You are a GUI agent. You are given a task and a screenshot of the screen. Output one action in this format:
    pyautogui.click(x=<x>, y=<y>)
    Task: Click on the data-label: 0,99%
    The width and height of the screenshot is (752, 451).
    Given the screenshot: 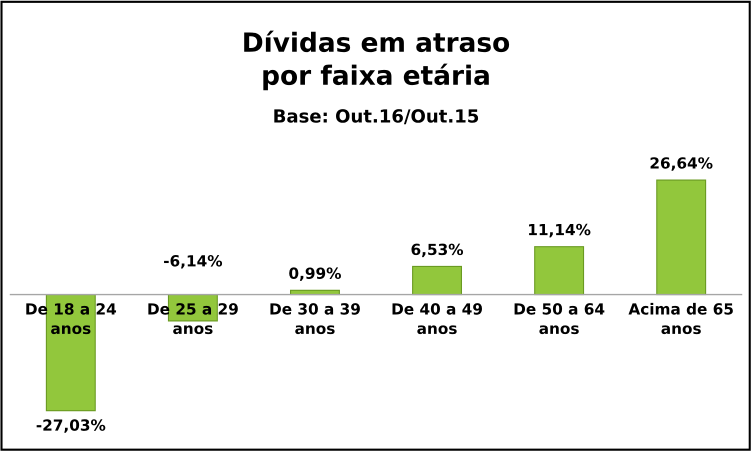 What is the action you would take?
    pyautogui.click(x=315, y=274)
    